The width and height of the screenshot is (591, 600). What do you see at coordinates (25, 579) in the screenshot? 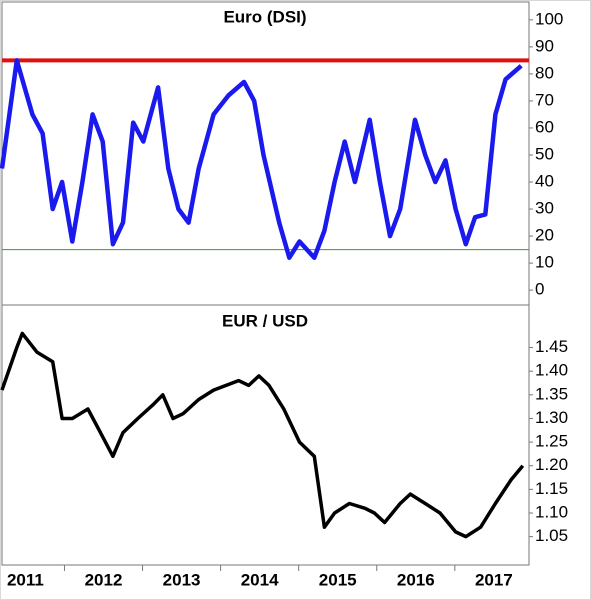
I see `x-tick-label: 2011` at bounding box center [25, 579].